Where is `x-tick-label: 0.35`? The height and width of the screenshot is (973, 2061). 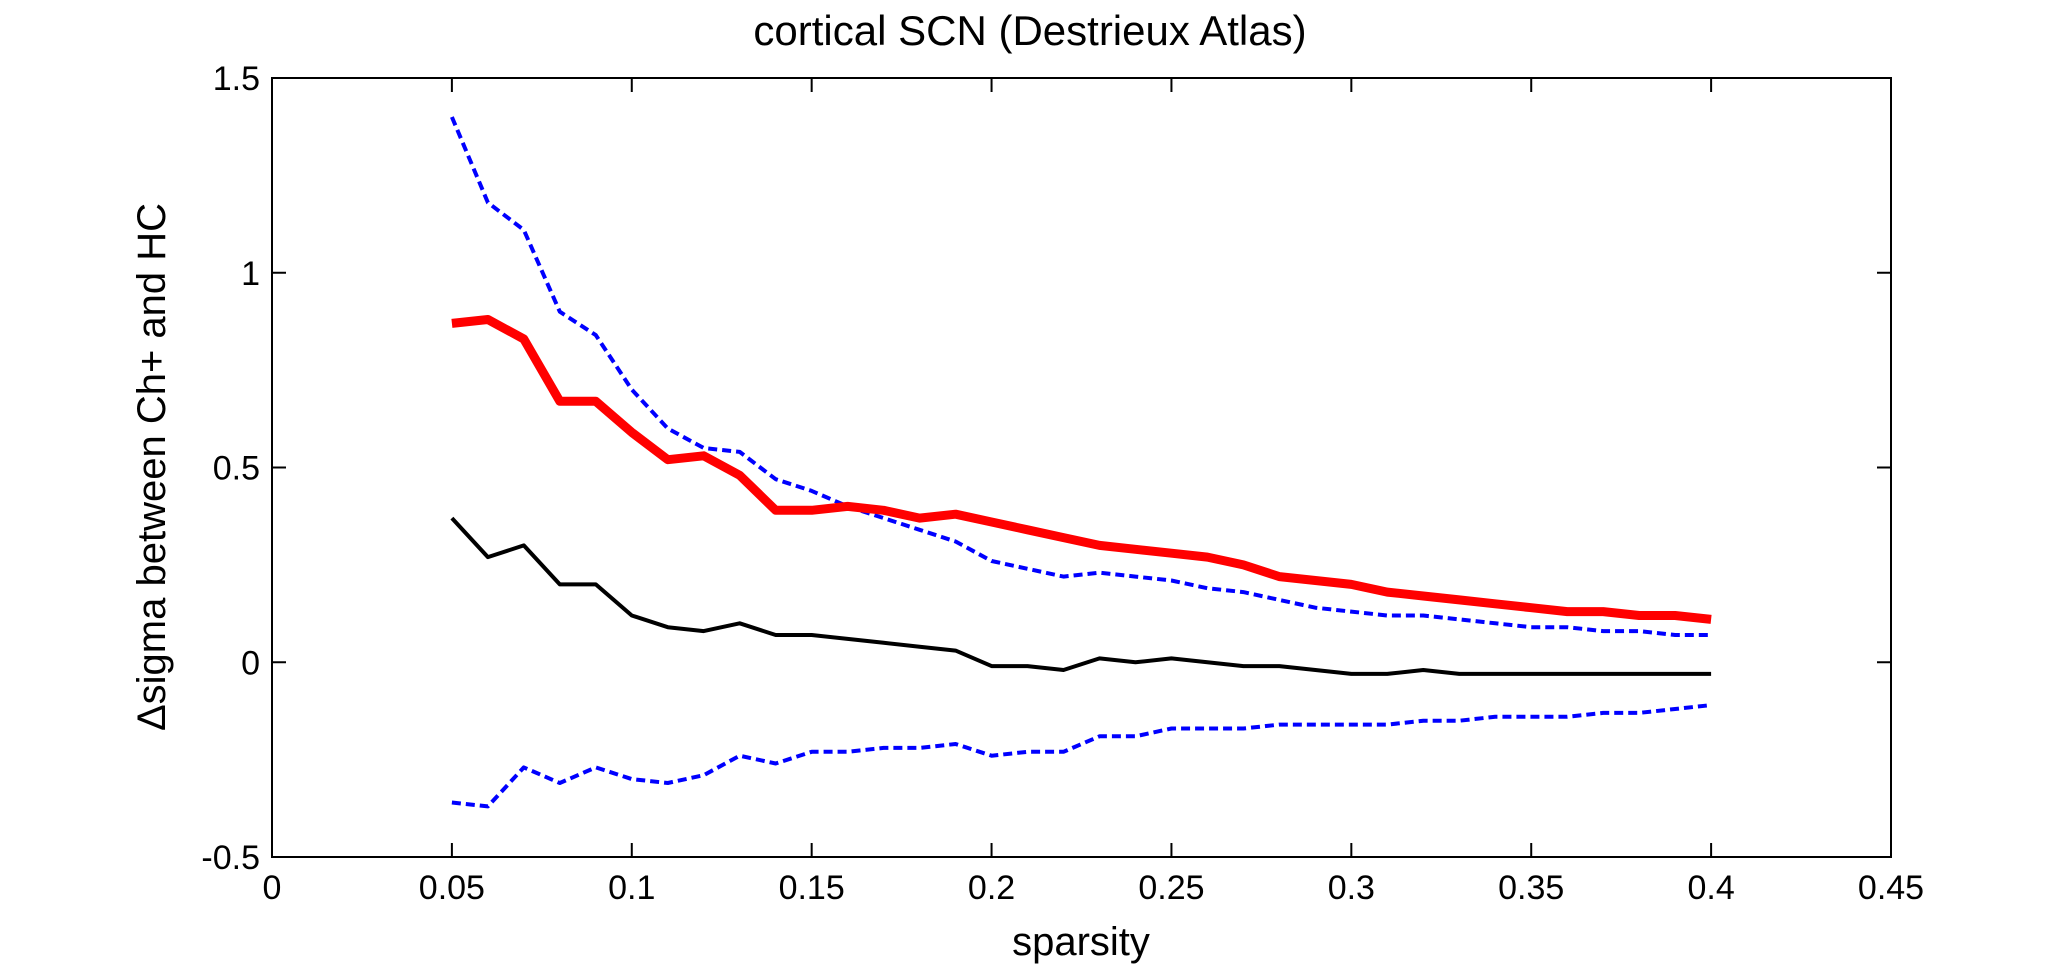 x-tick-label: 0.35 is located at coordinates (1531, 888).